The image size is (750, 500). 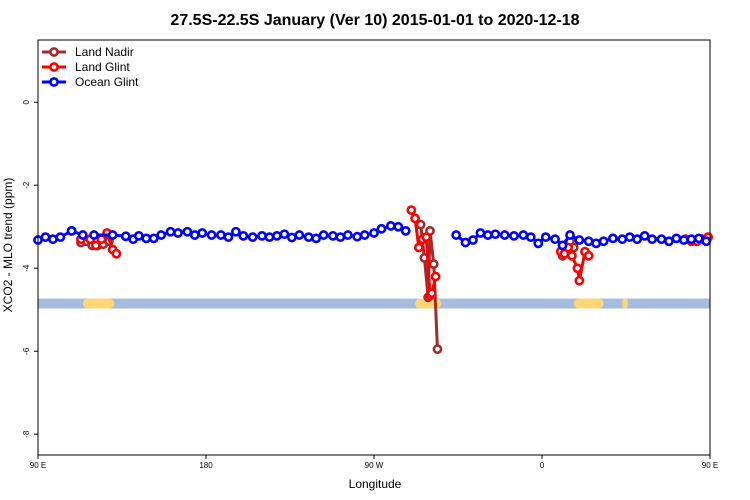 I want to click on land-ocean-band, so click(x=374, y=303).